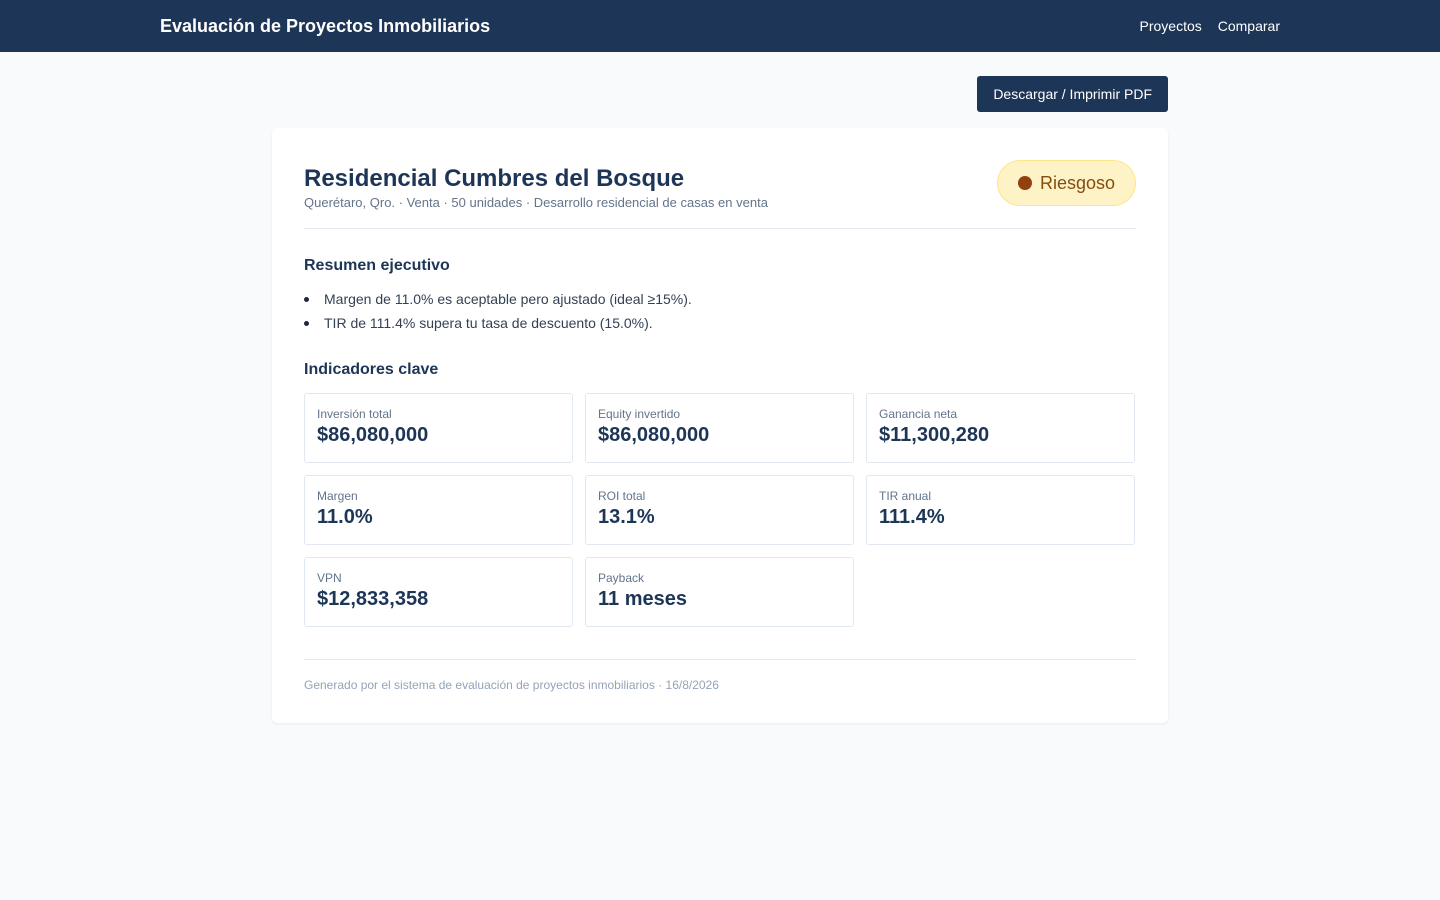 The width and height of the screenshot is (1440, 900). I want to click on kpi-card-roi-total: ROI total 13.1%, so click(719, 510).